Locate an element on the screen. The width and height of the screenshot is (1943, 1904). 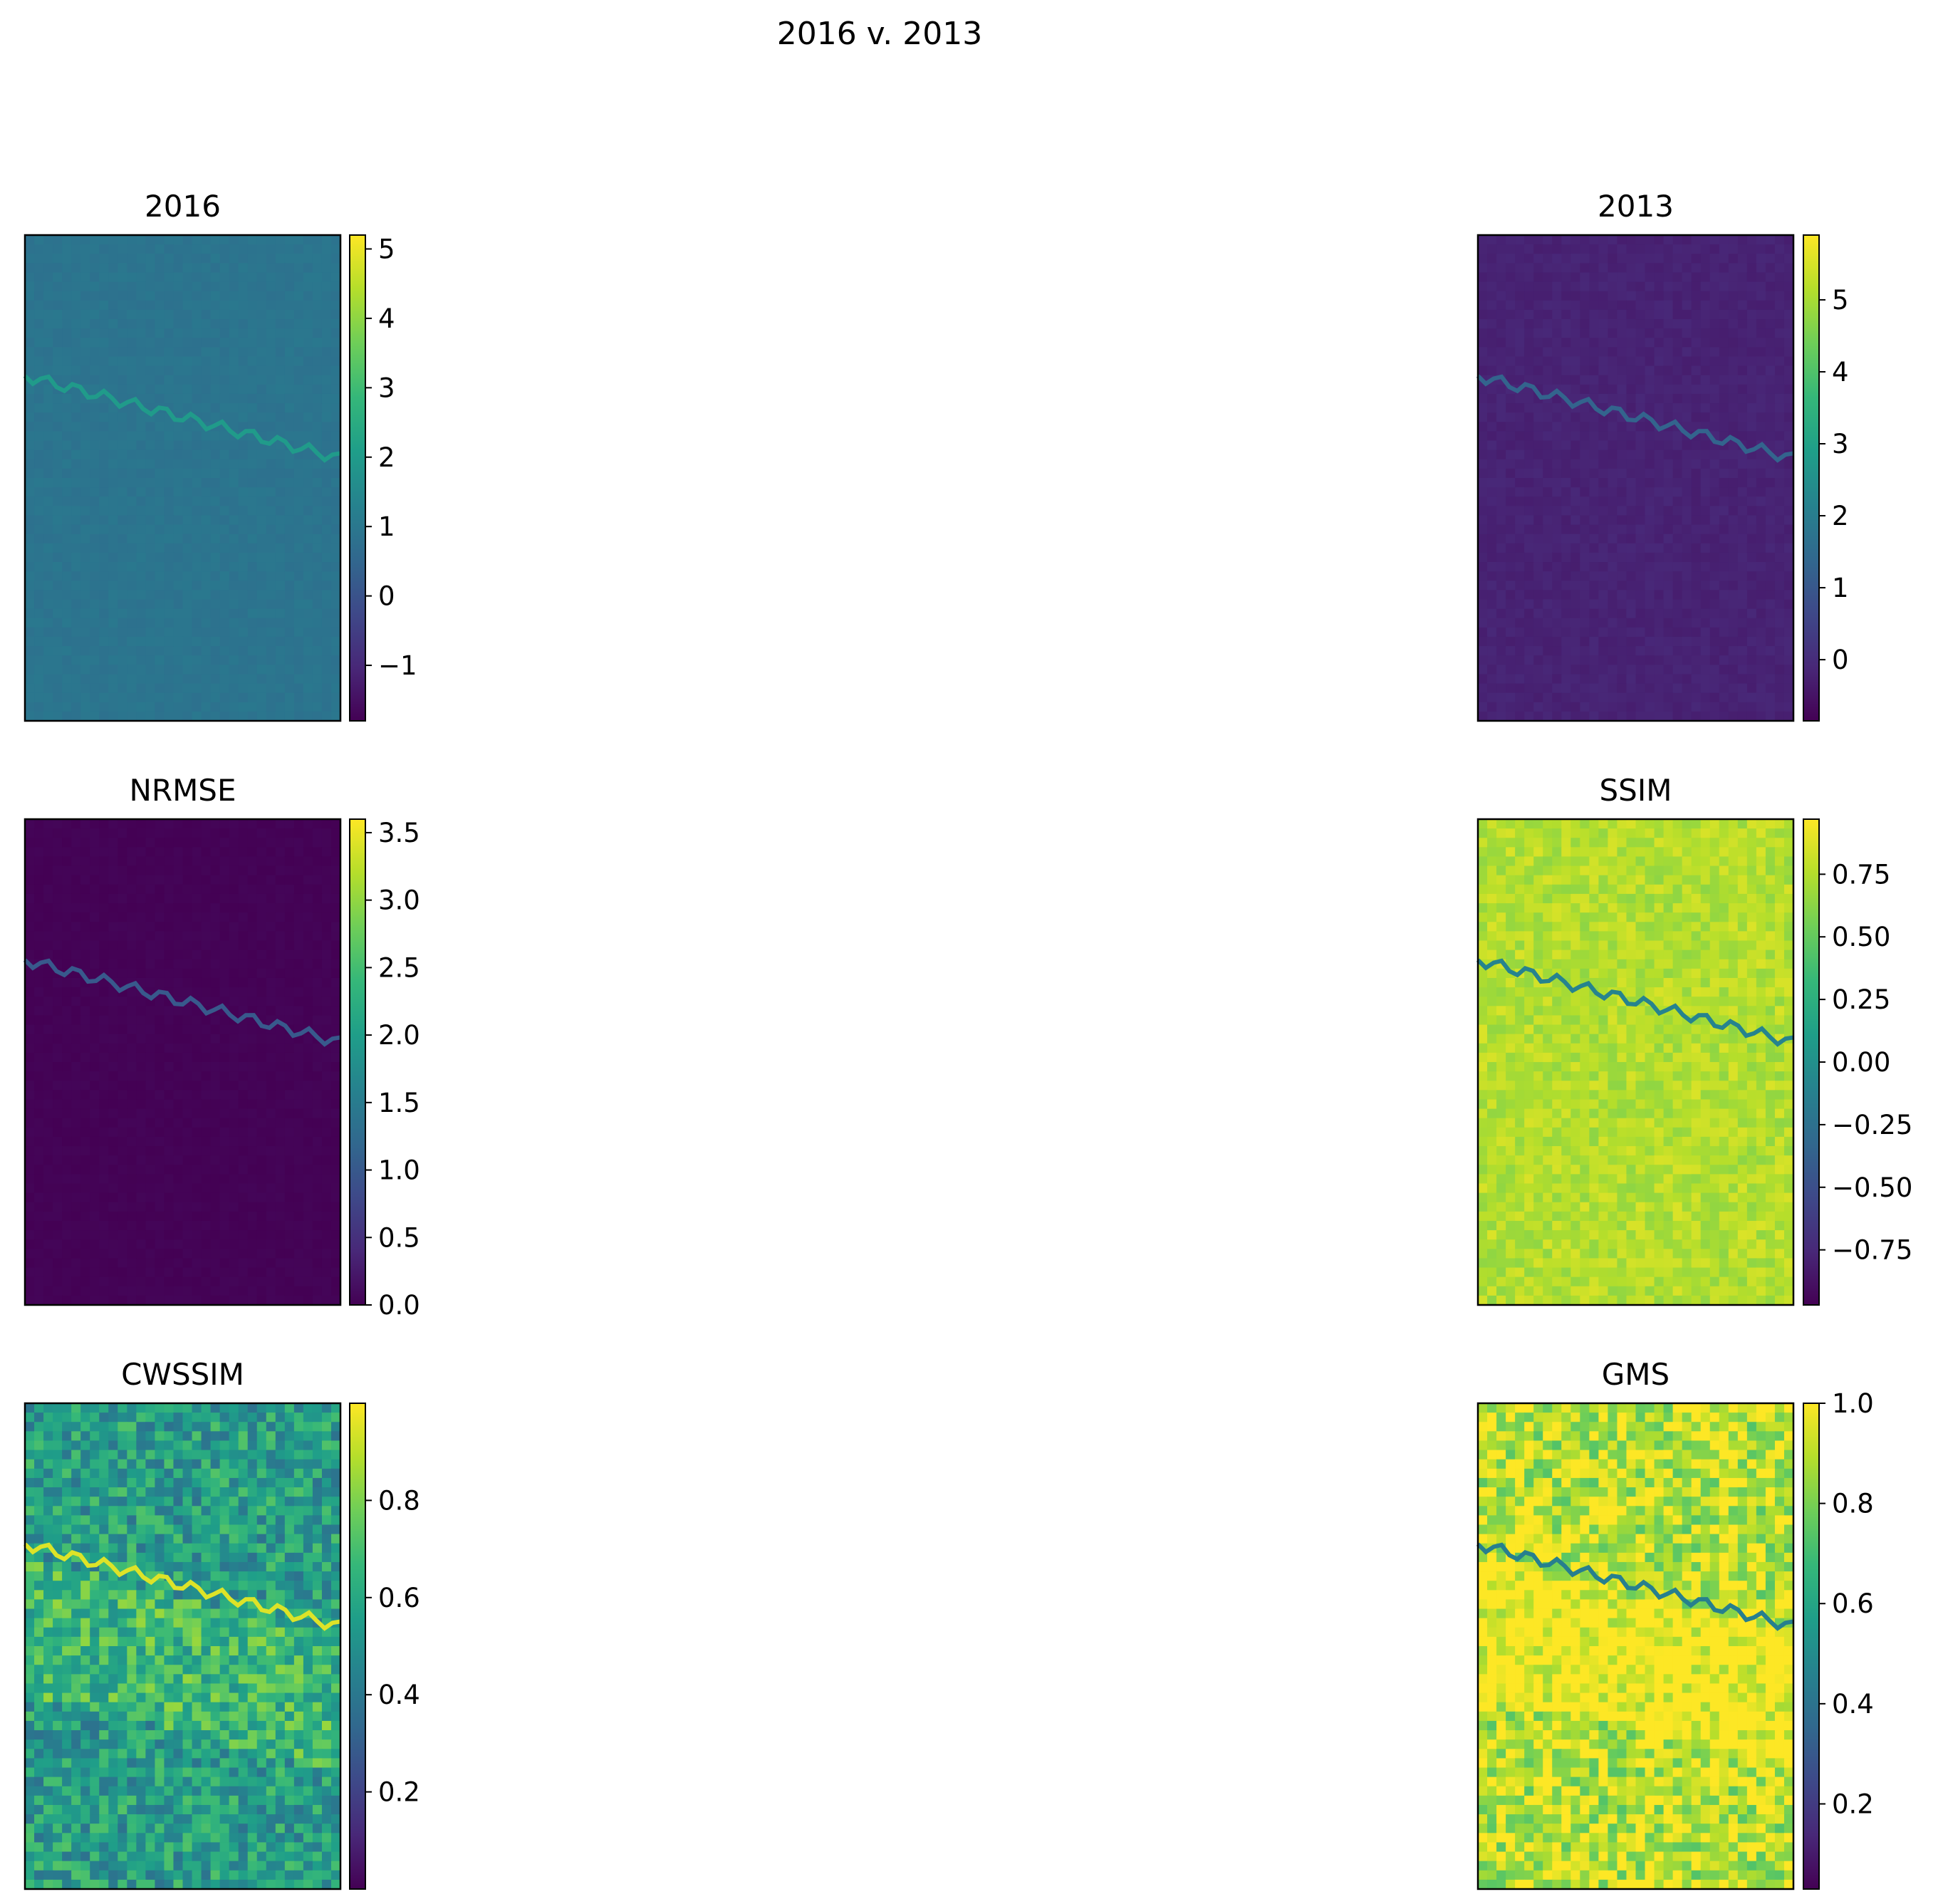
colorbar: −0.75 −0.50 −0.25 0.00 0.25 0.50 0.75 is located at coordinates (1857, 1062).